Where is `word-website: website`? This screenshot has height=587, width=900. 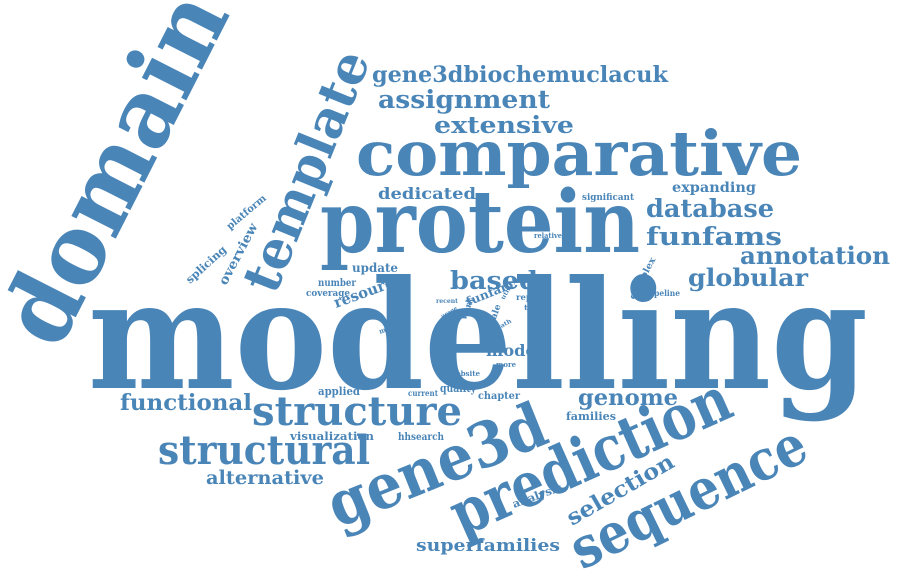 word-website: website is located at coordinates (465, 373).